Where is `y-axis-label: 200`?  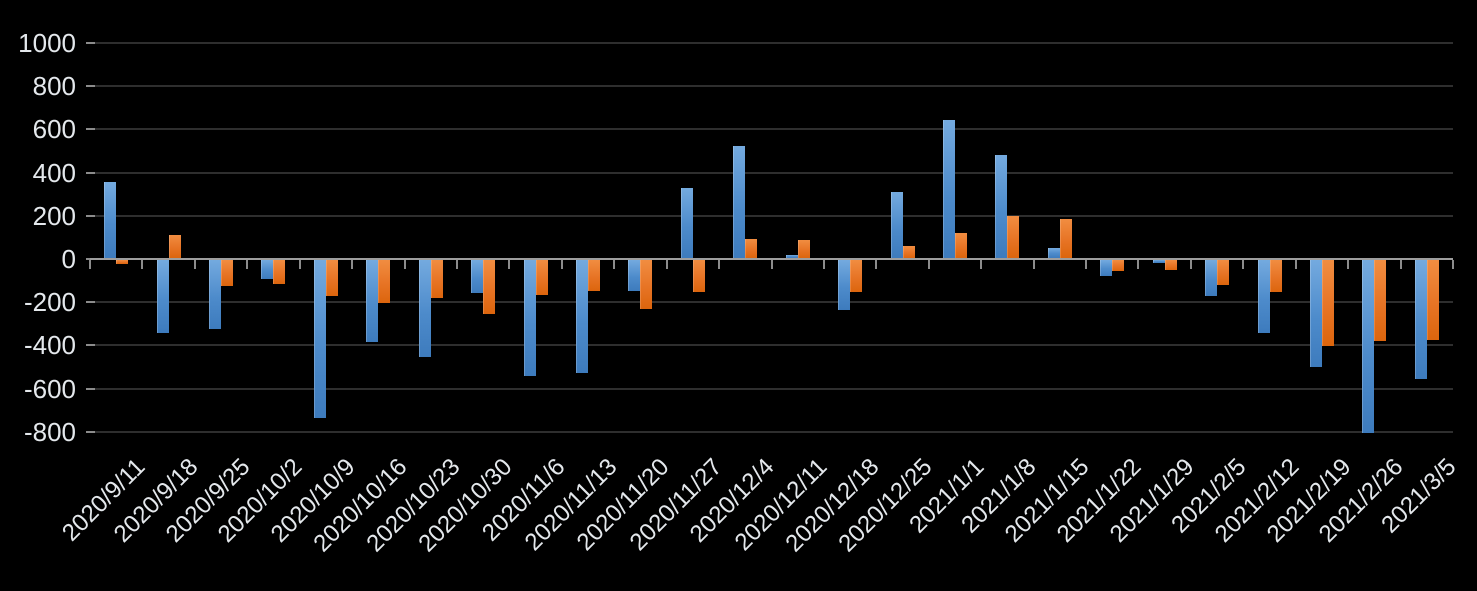 y-axis-label: 200 is located at coordinates (54, 215).